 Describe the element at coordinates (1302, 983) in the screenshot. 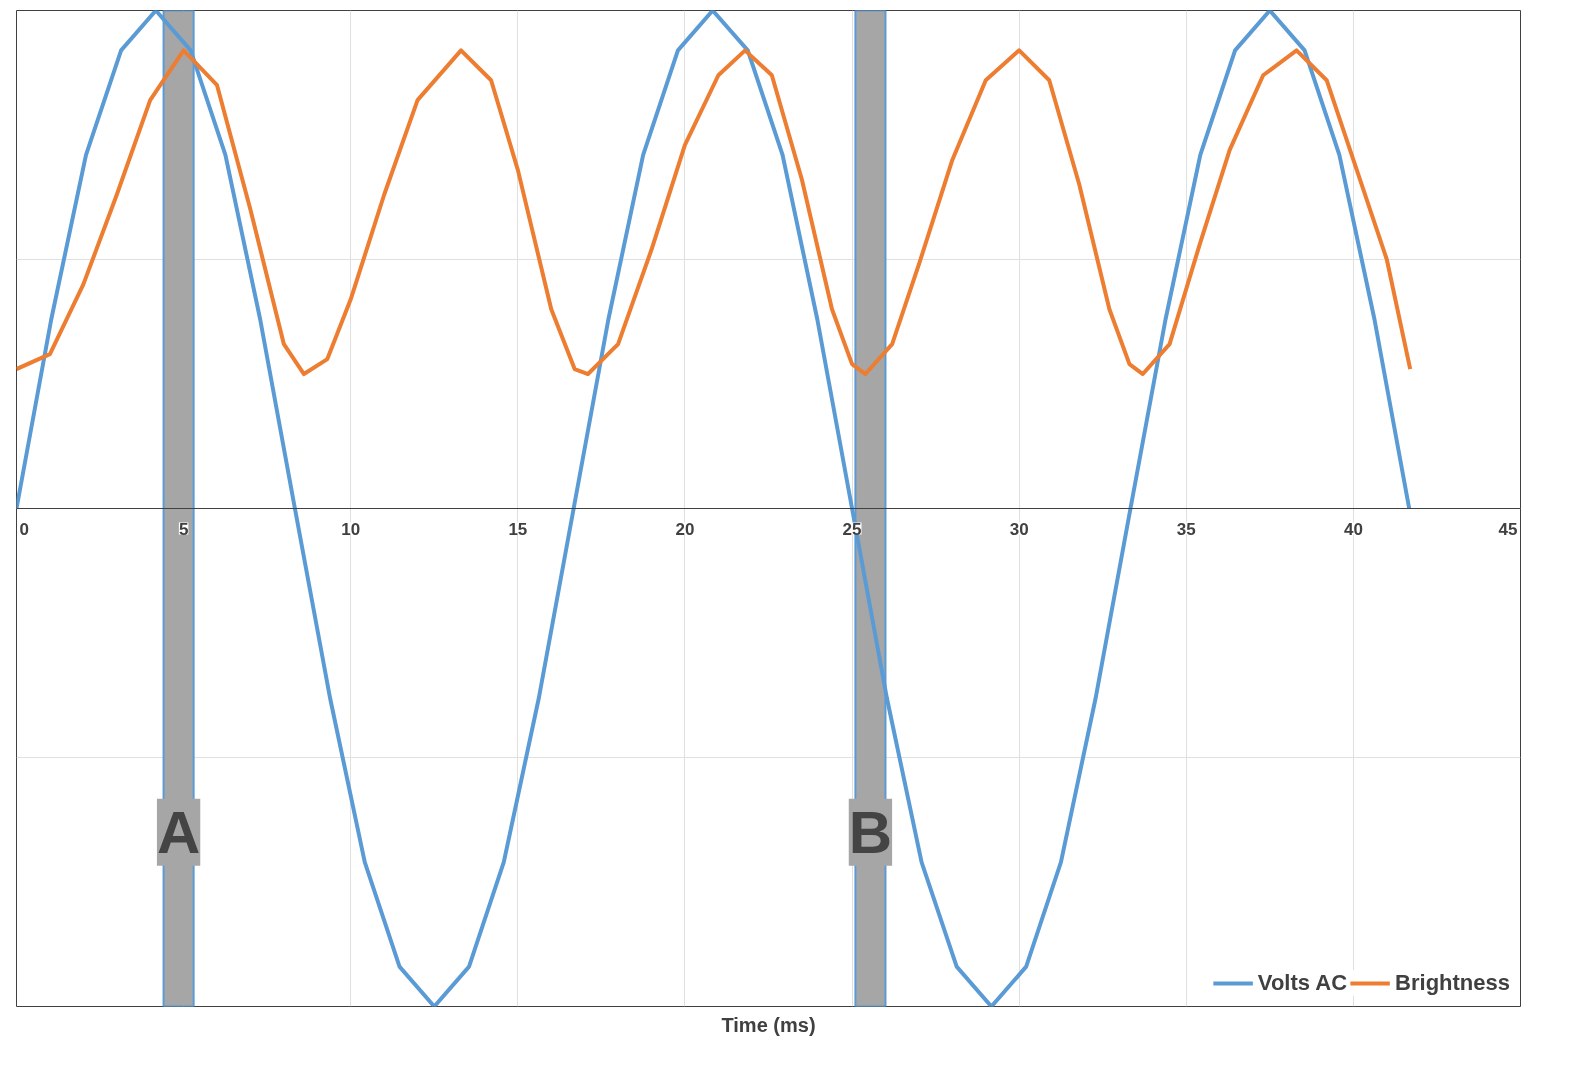

I see `legend-label: Volts AC` at that location.